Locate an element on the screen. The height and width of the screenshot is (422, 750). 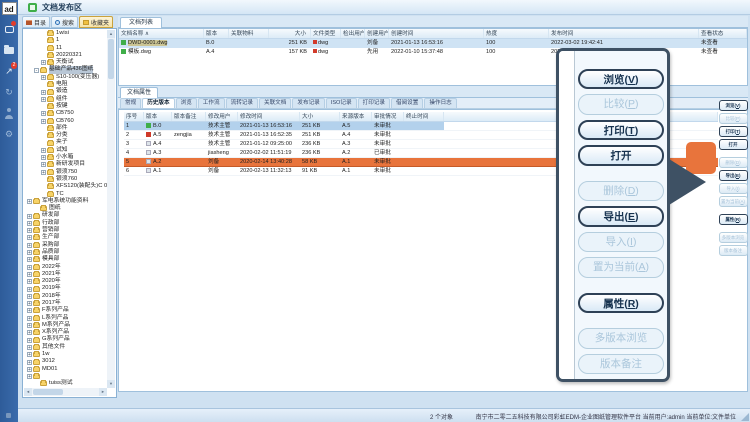
scroll-thumb-h is located at coordinates (48, 392).